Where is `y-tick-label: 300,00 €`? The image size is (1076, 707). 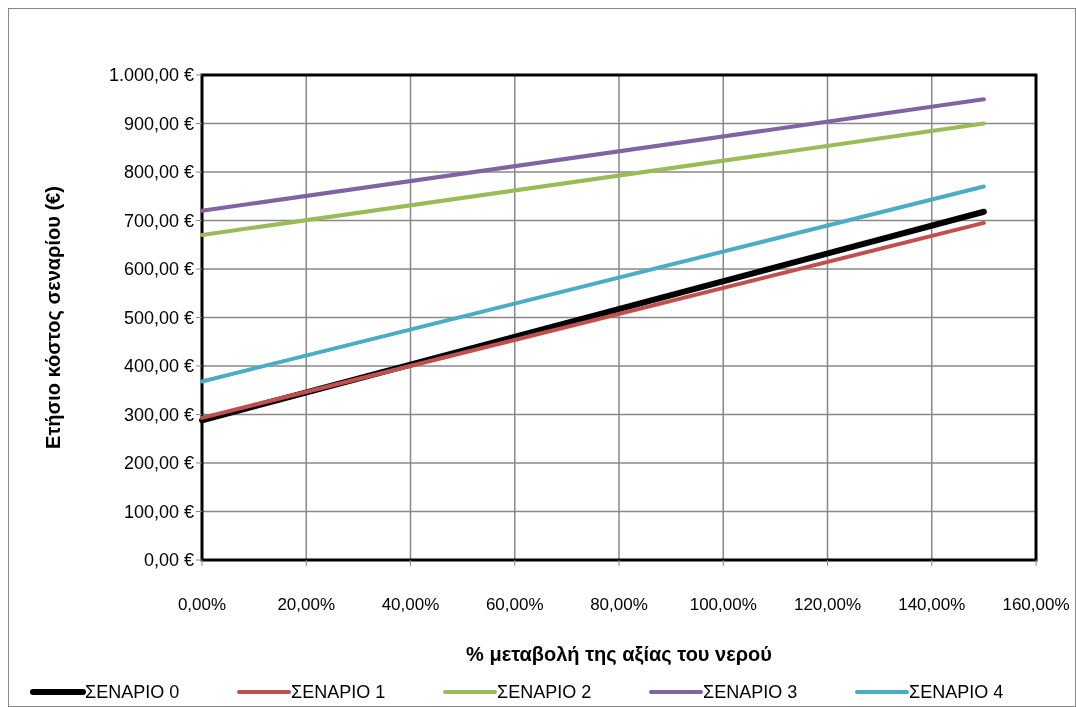
y-tick-label: 300,00 € is located at coordinates (158, 414).